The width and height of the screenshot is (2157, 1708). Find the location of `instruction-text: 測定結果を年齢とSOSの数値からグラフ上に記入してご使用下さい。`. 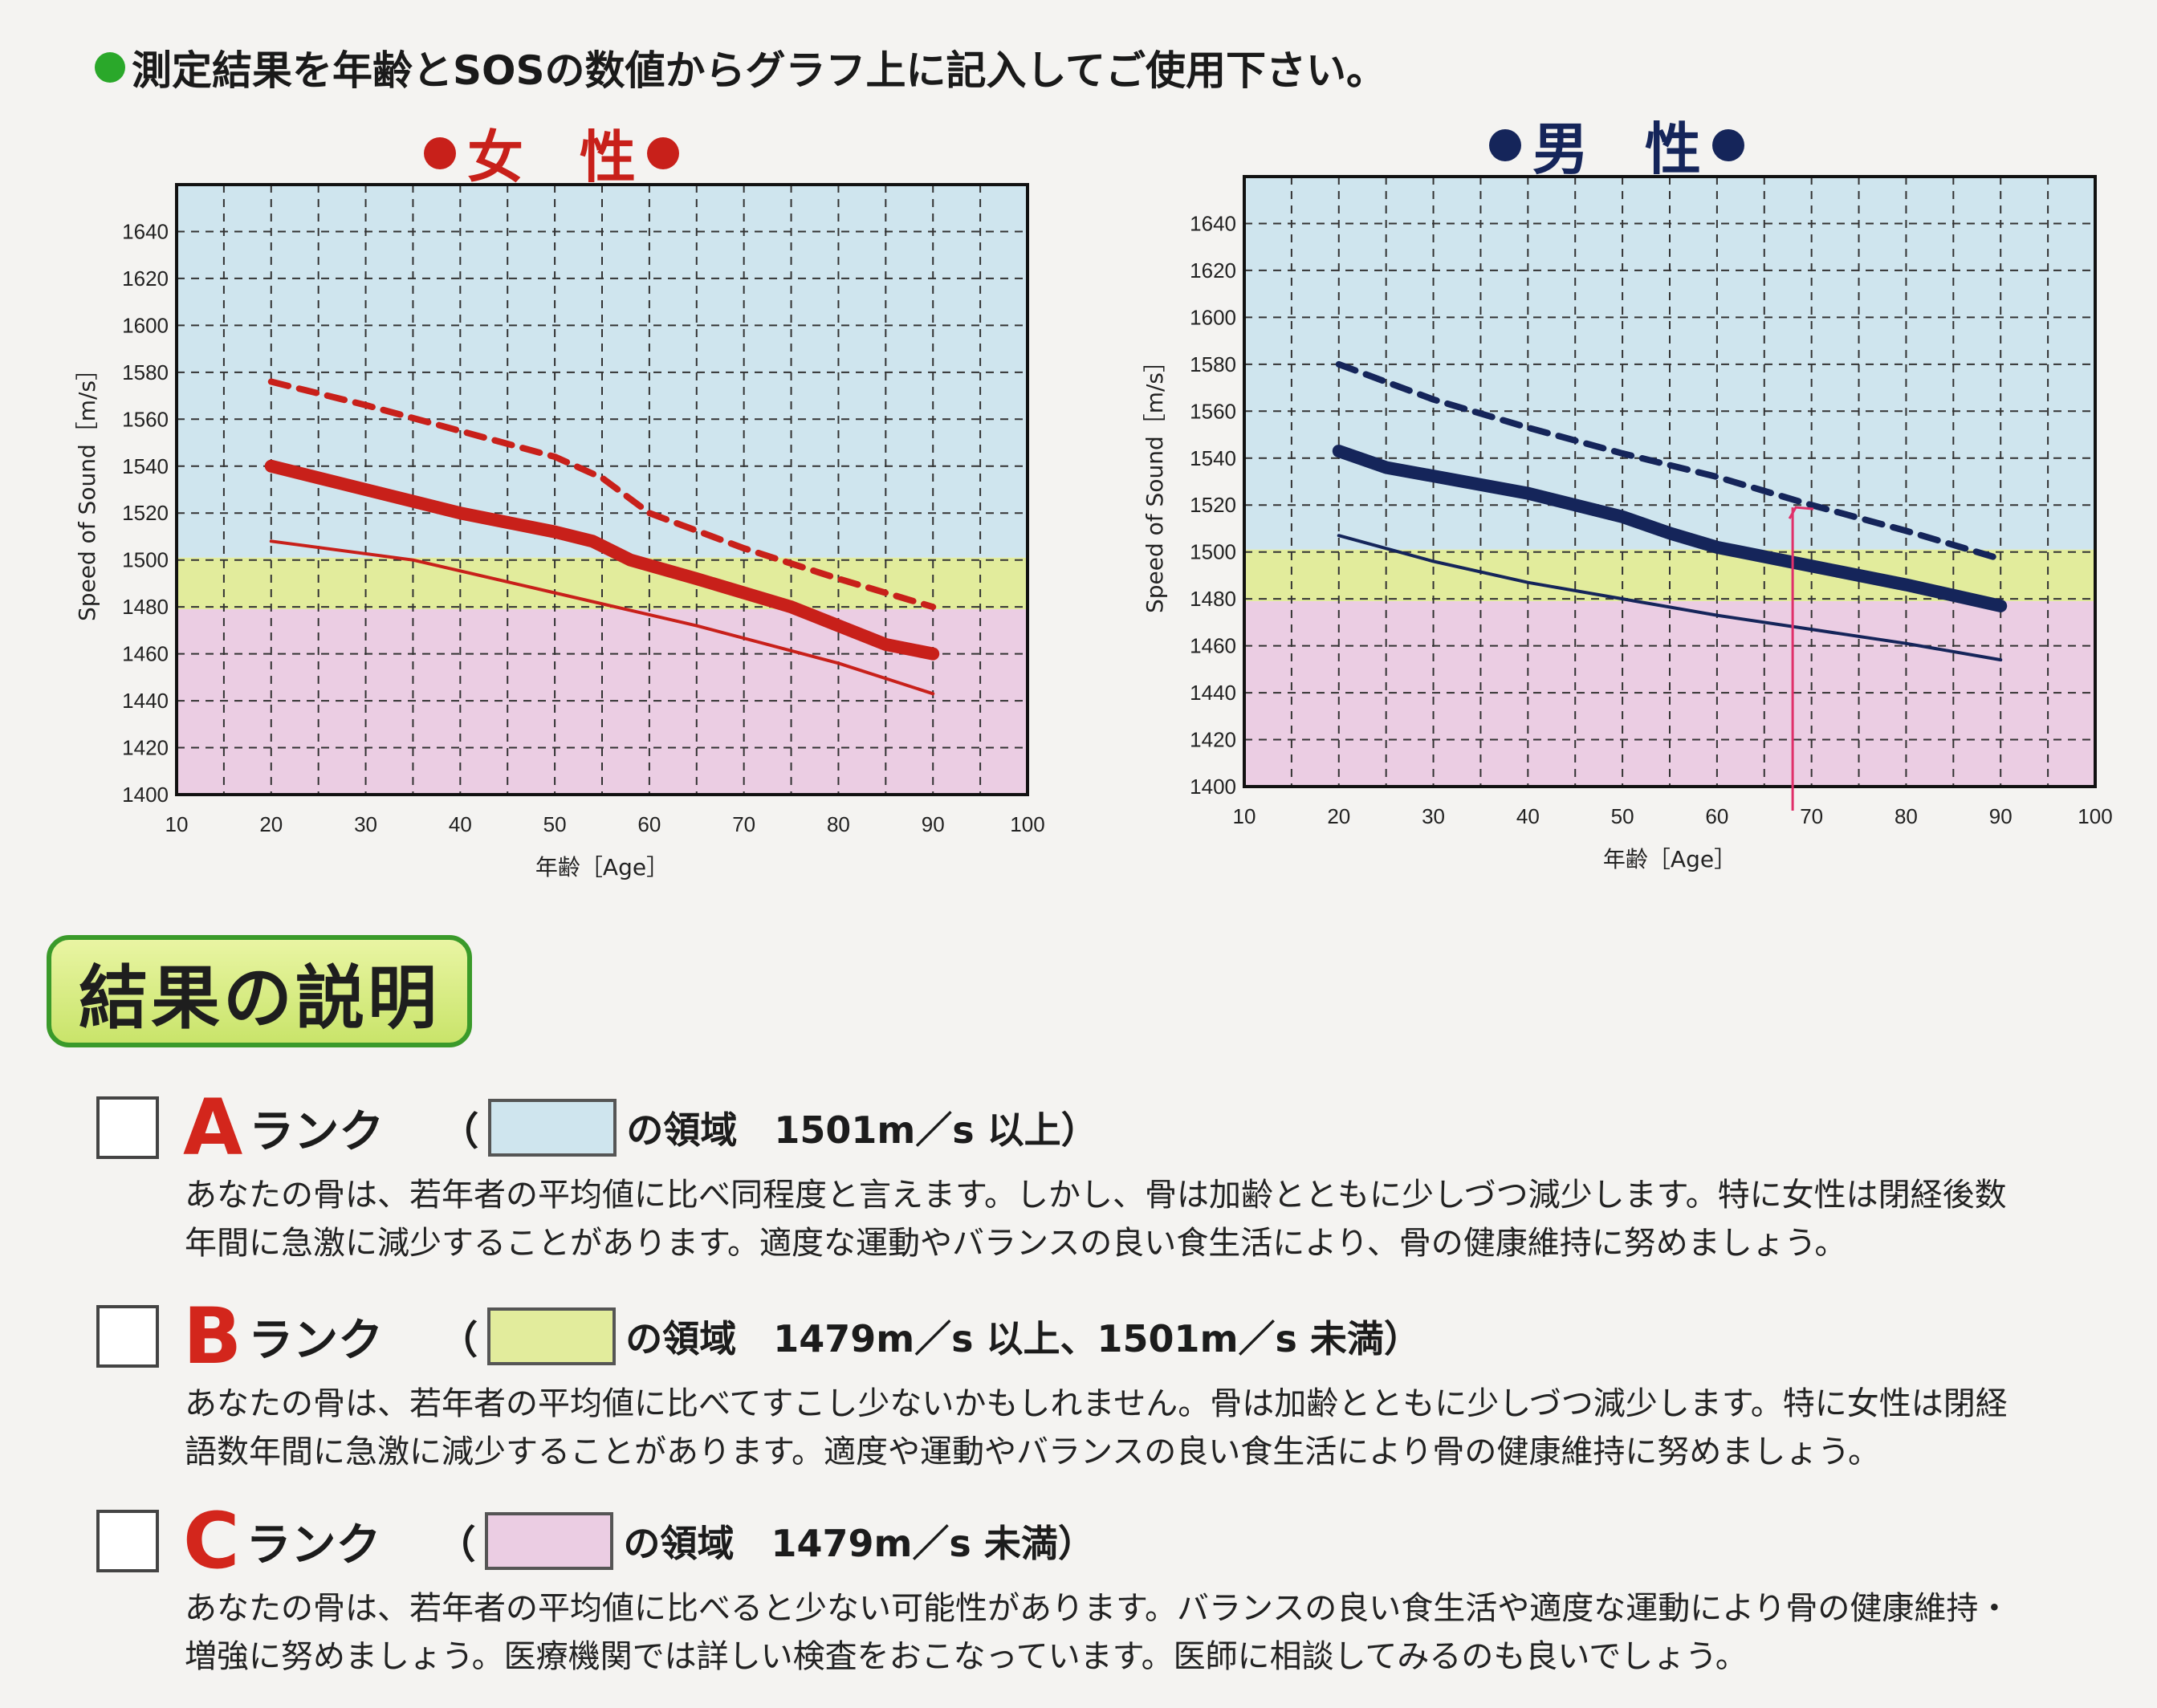

instruction-text: 測定結果を年齢とSOSの数値からグラフ上に記入してご使用下さい。 is located at coordinates (760, 71).